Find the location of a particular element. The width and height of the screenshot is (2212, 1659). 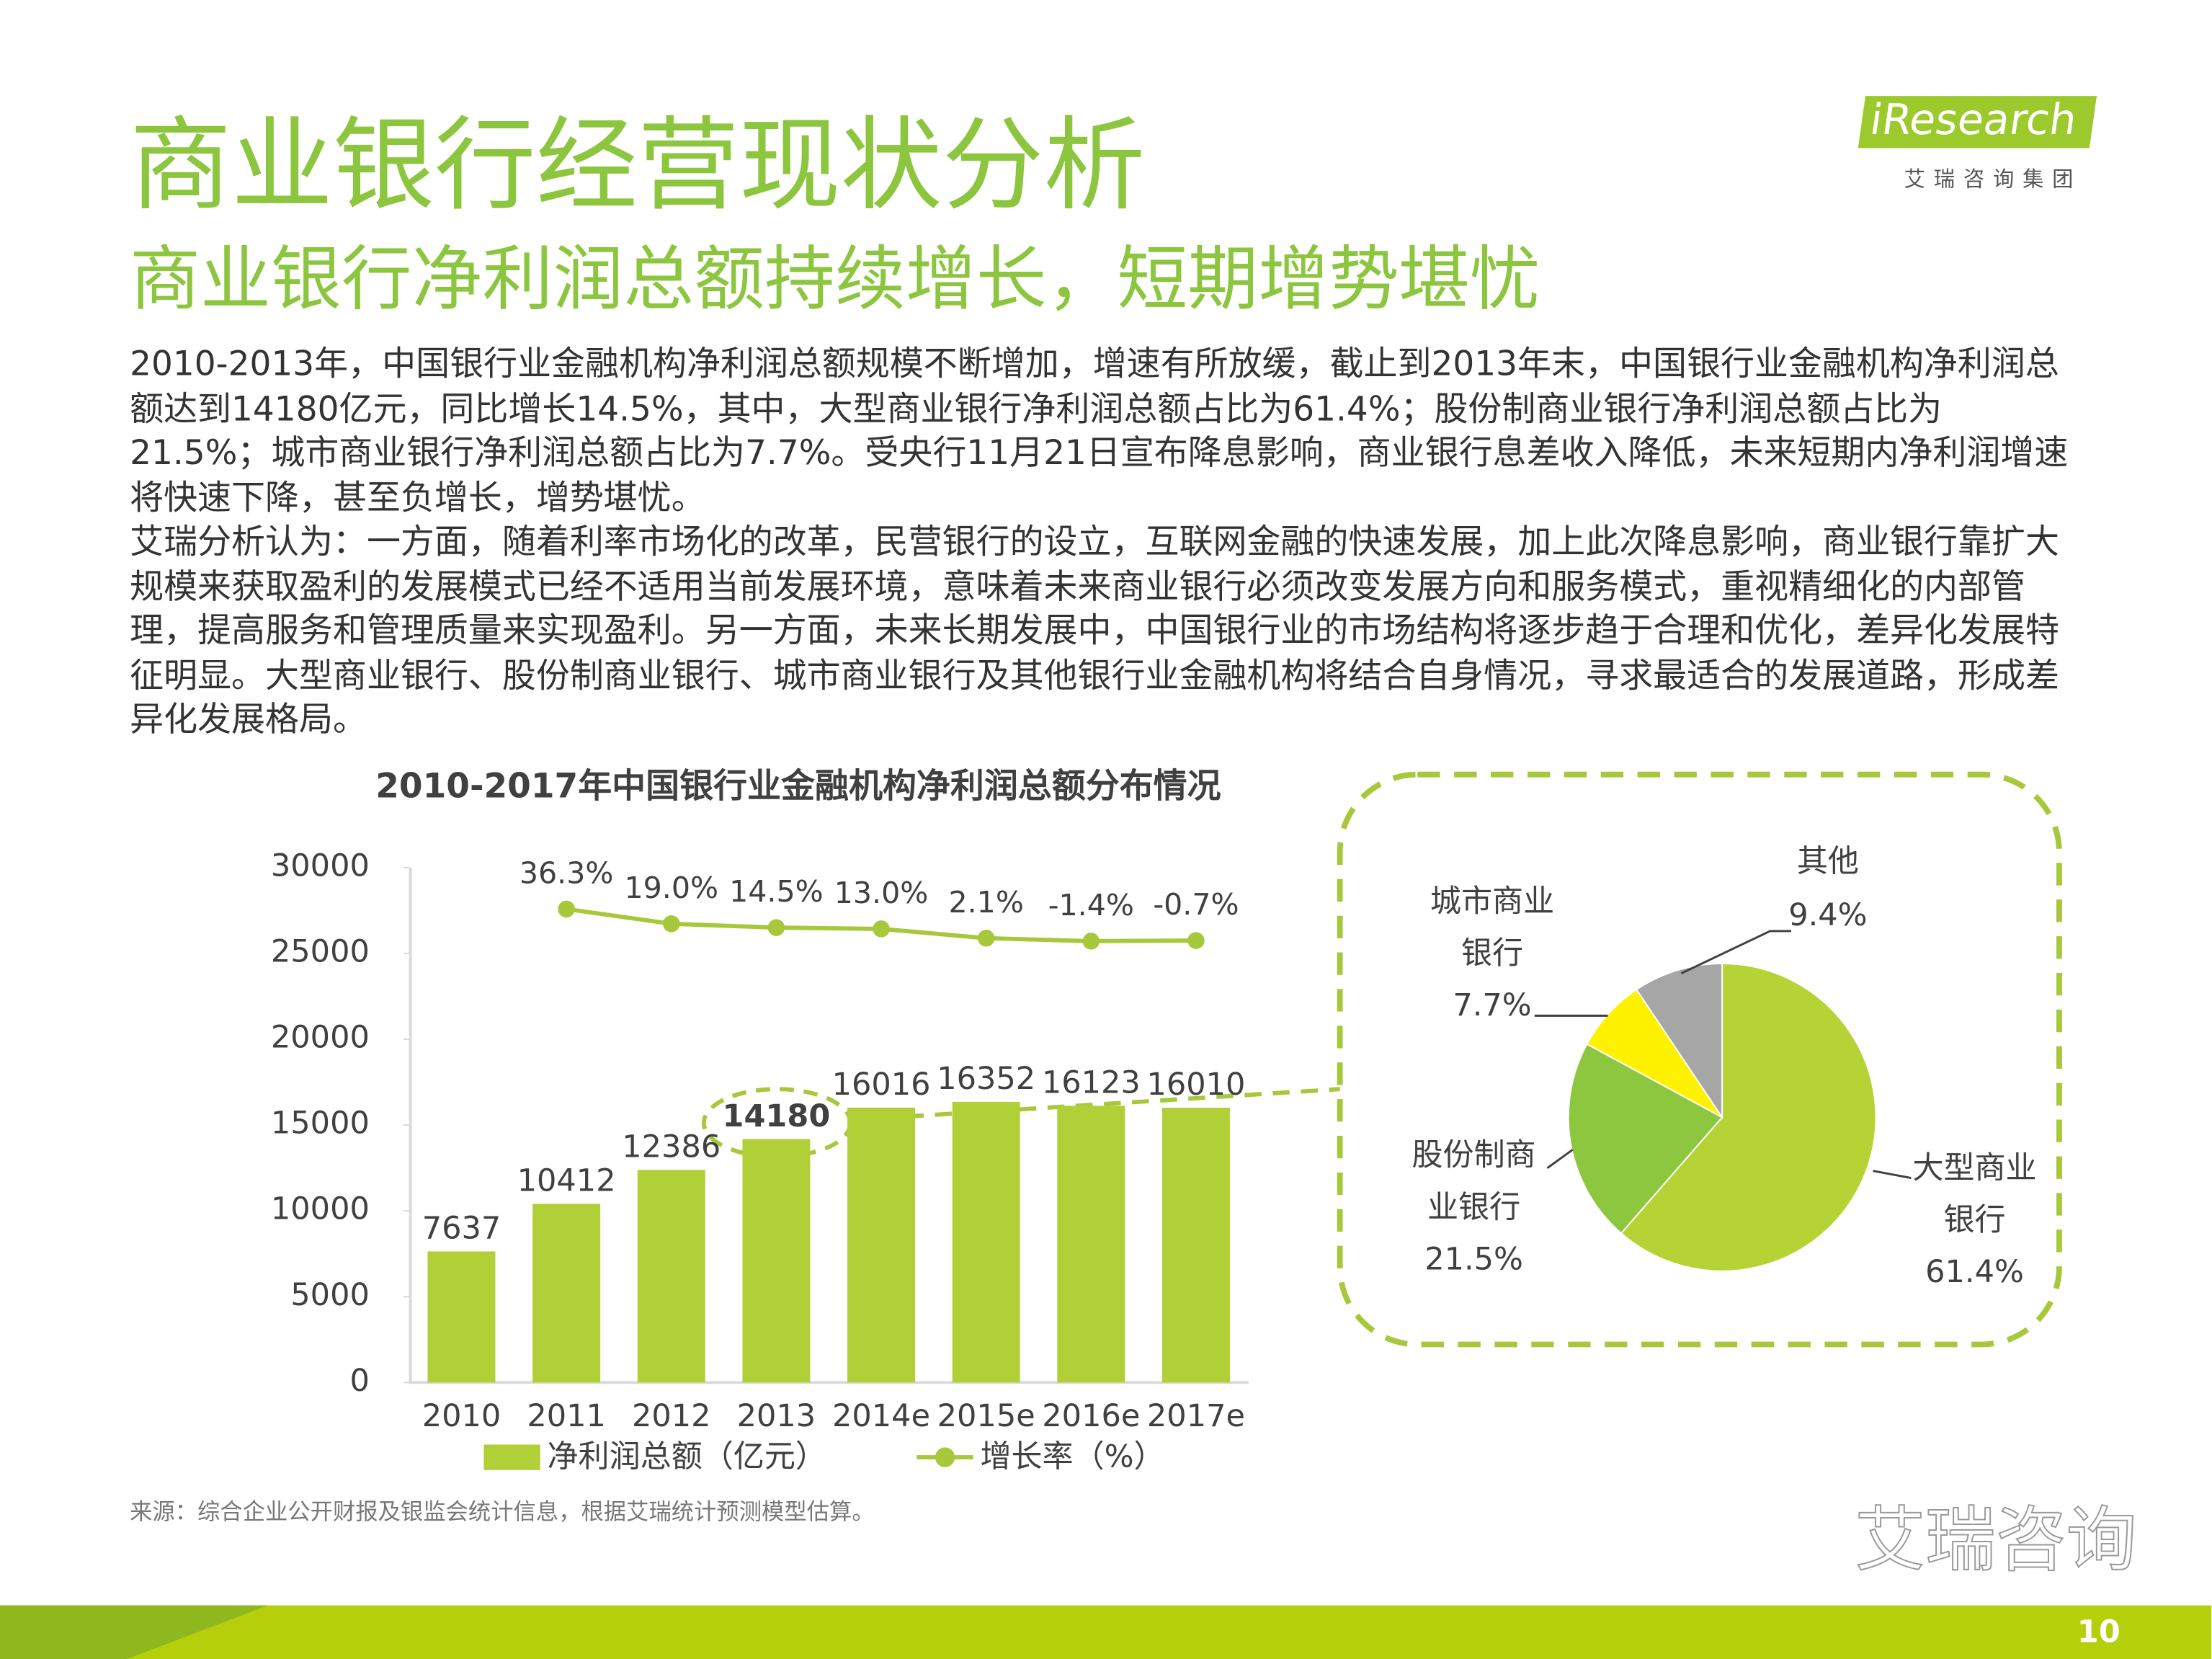

legend-swatch is located at coordinates (512, 1457).